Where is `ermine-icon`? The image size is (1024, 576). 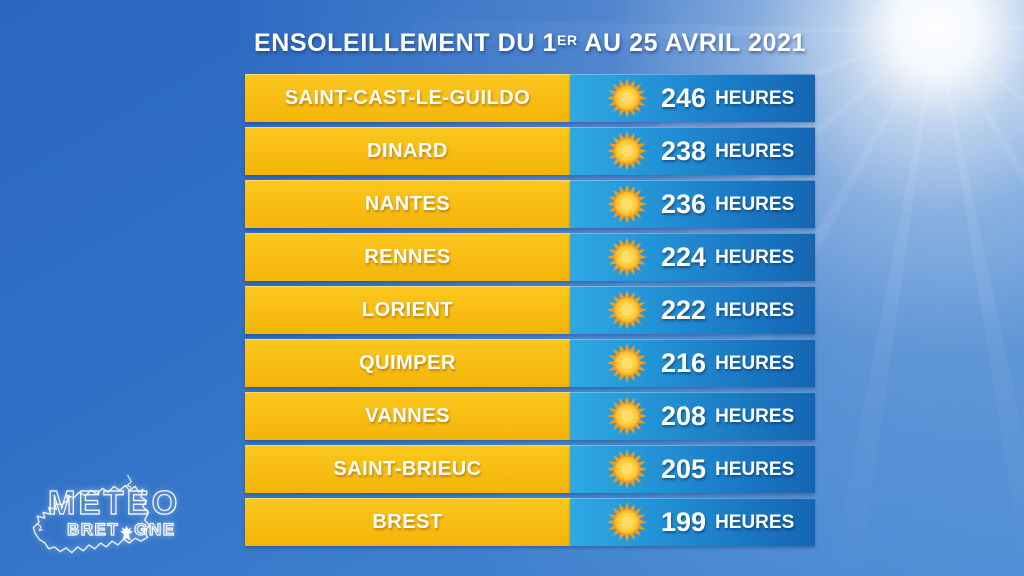
ermine-icon is located at coordinates (127, 533).